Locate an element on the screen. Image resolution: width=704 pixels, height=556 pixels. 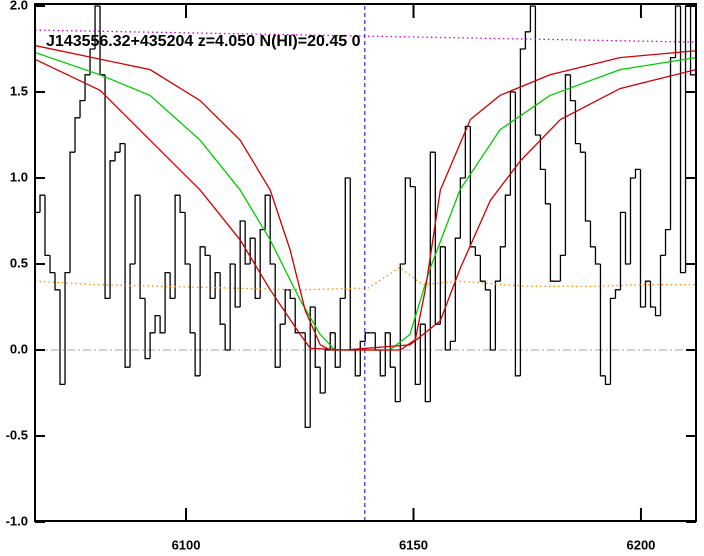
y-tick-label: 0.0 is located at coordinates (19, 348).